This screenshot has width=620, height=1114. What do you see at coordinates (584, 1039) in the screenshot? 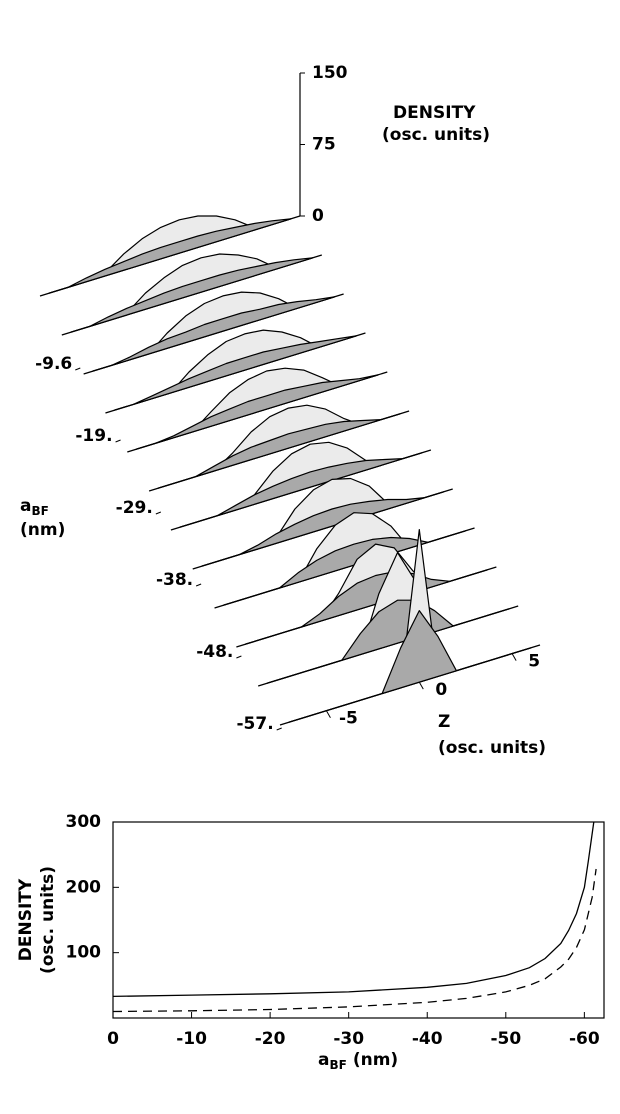
I see `x-tick-label: -60` at bounding box center [584, 1039].